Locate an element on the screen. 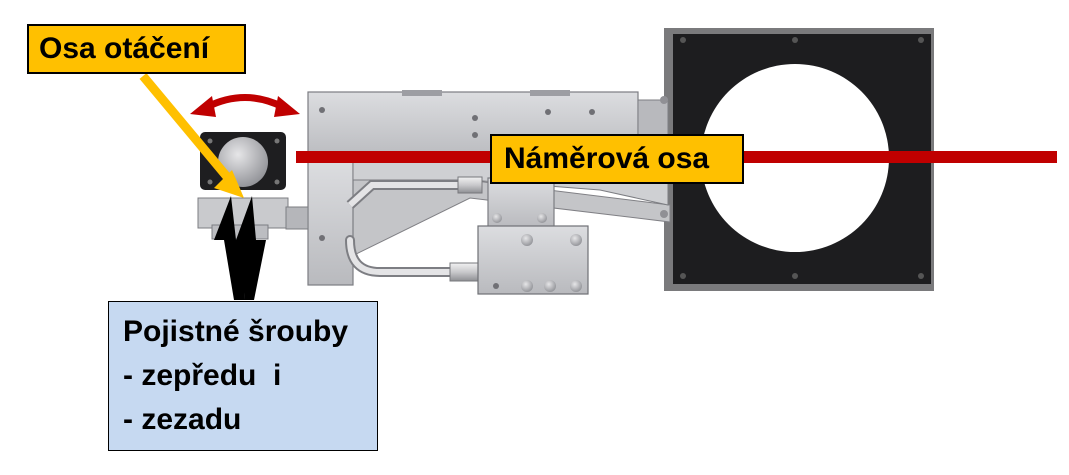  rotation-axis-label: Osa otáčení is located at coordinates (136, 49).